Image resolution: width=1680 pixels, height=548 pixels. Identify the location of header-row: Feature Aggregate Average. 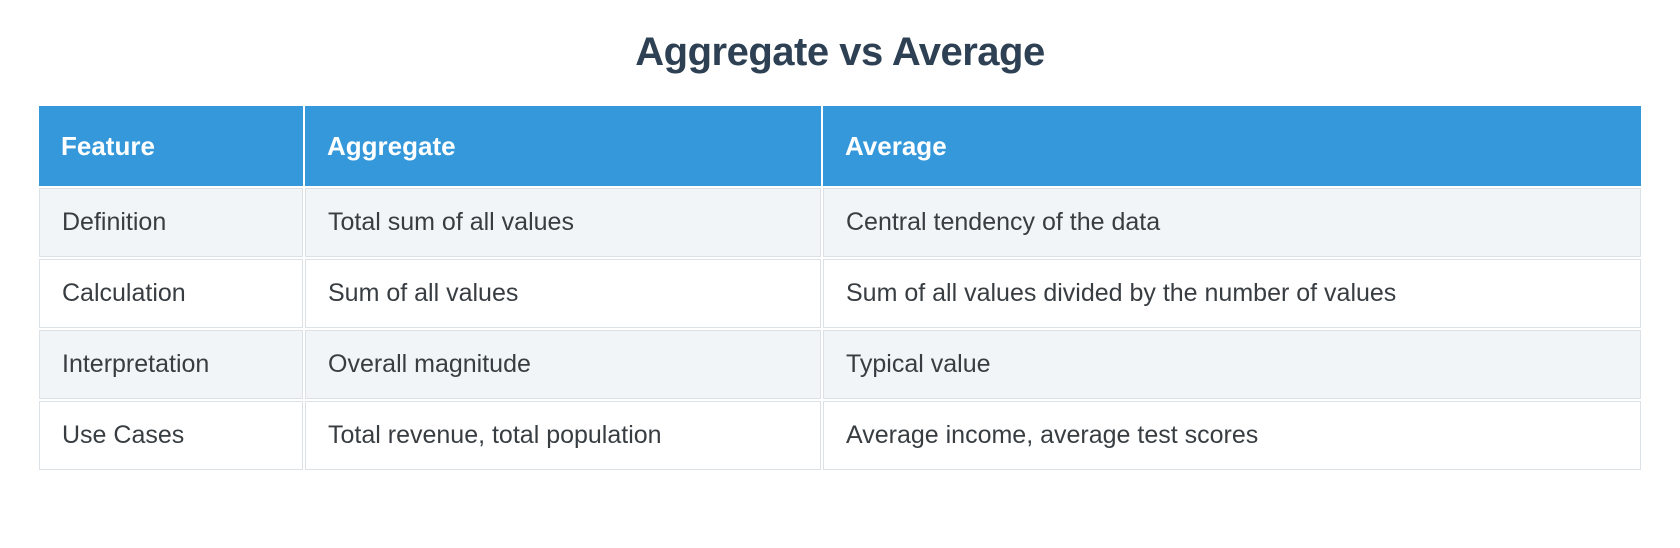
(840, 146).